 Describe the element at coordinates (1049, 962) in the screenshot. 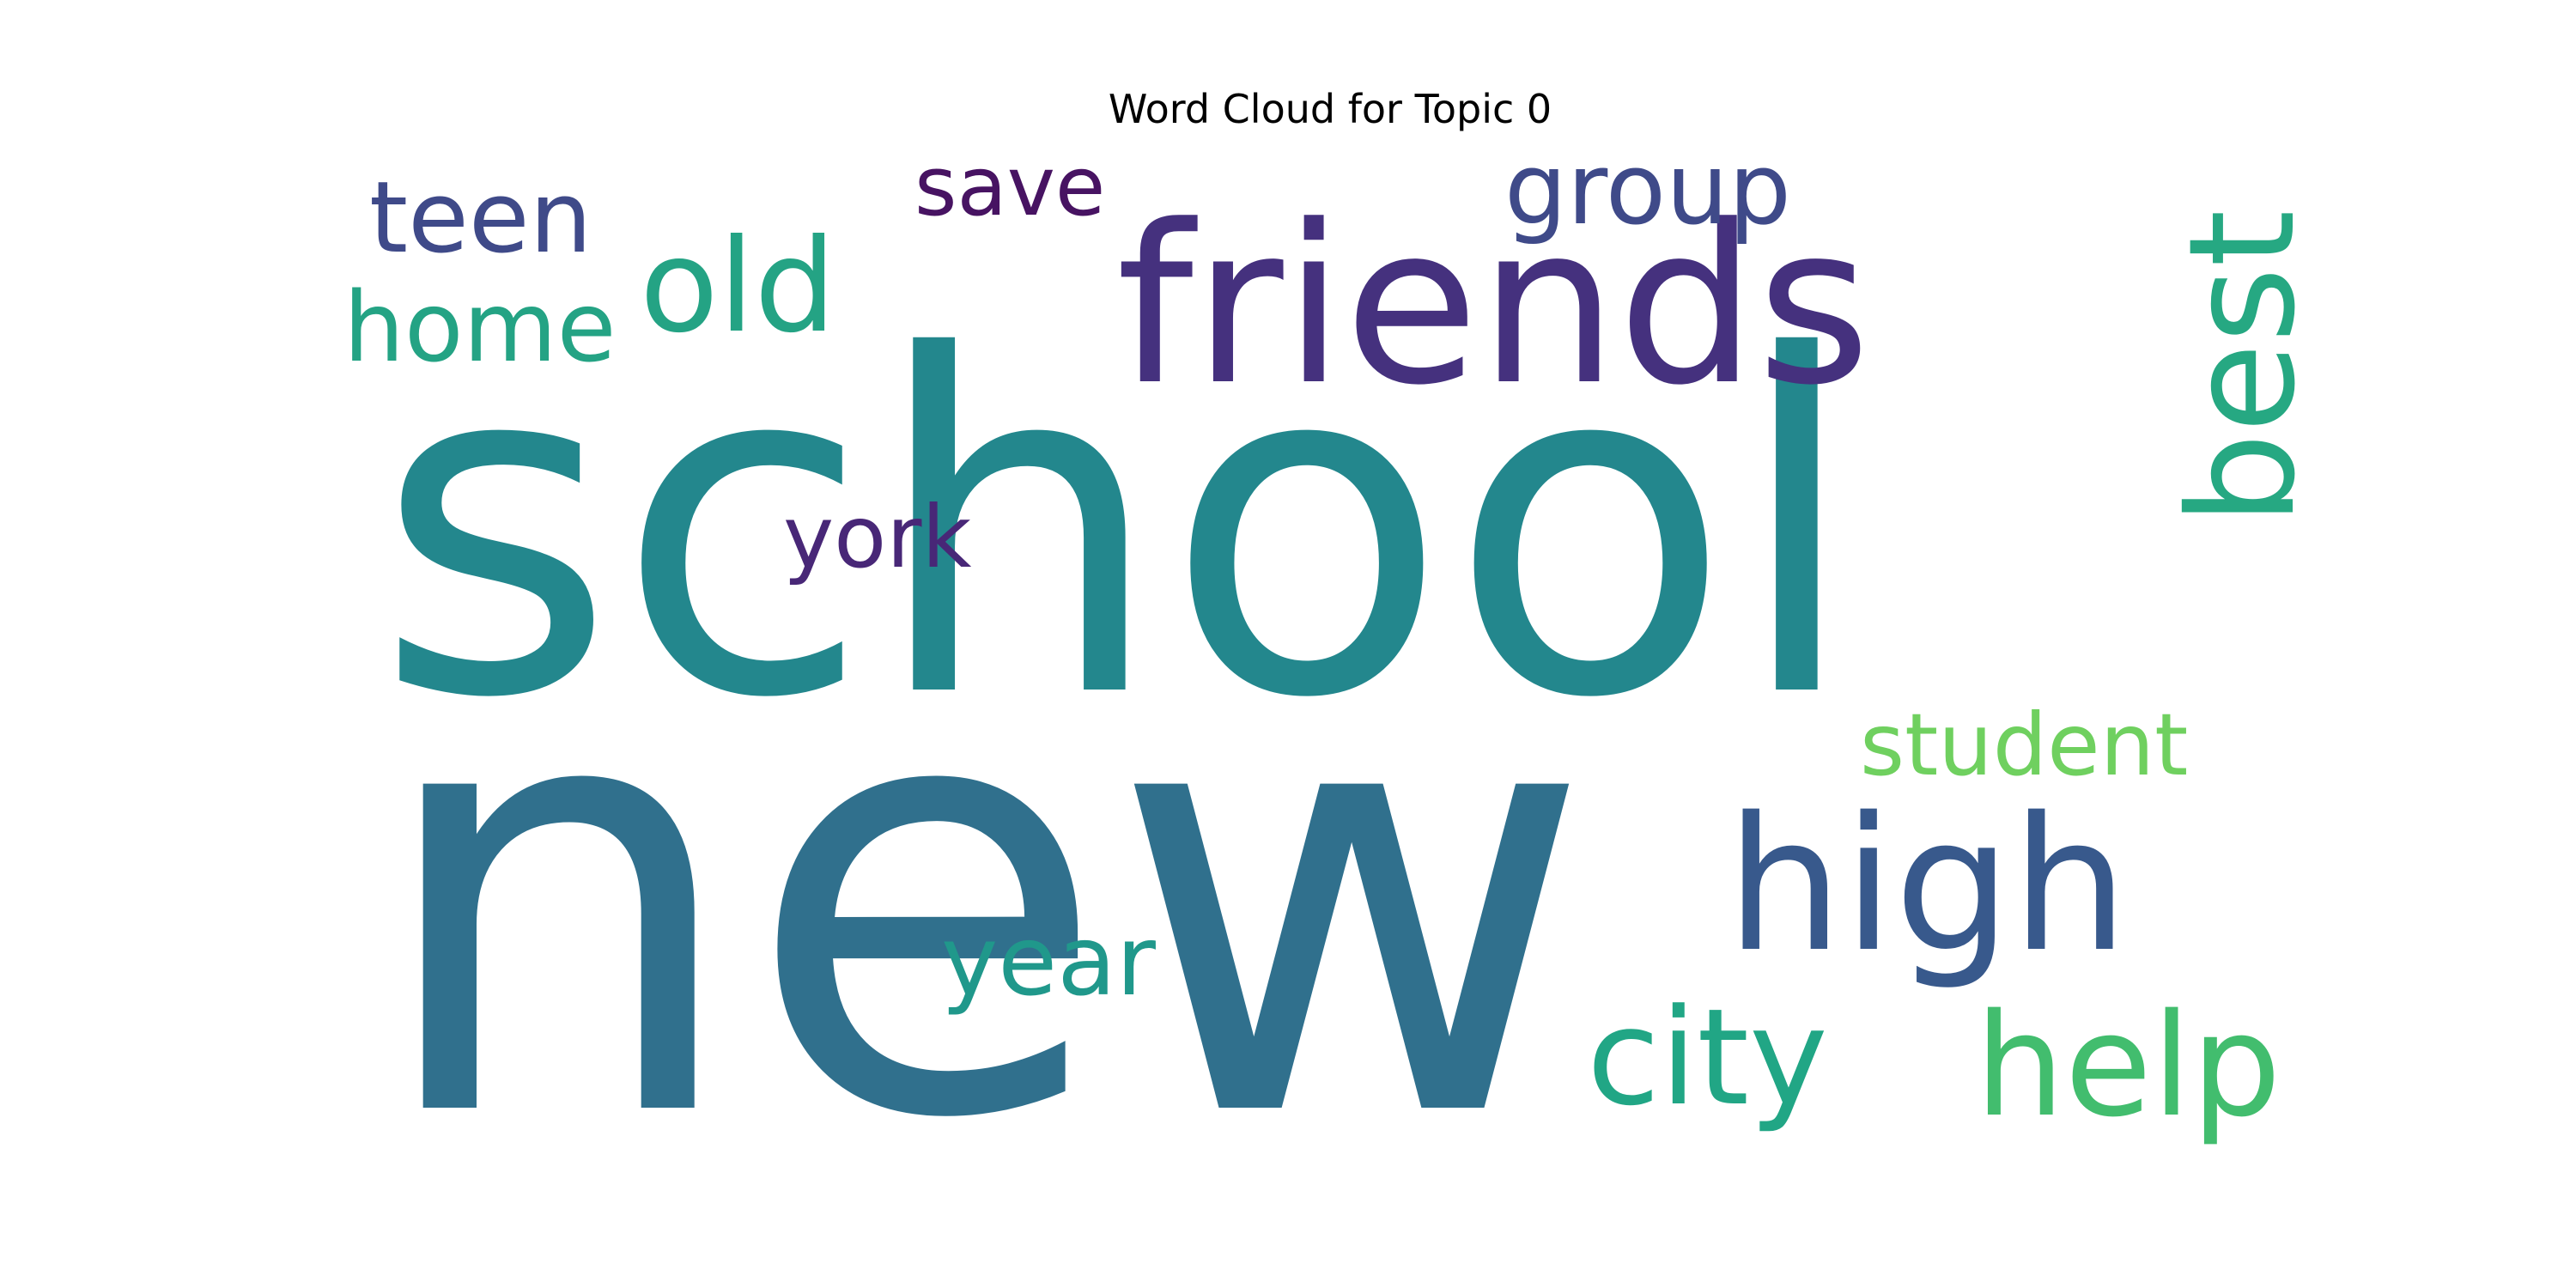

I see `word-year: year` at that location.